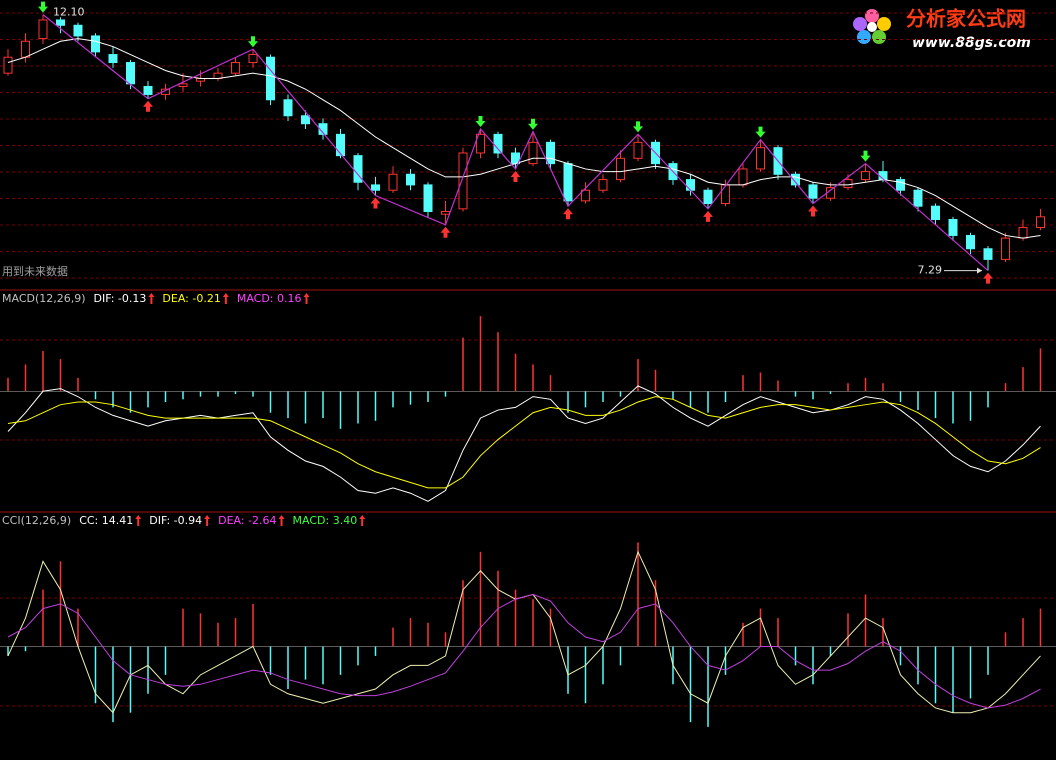  What do you see at coordinates (966, 19) in the screenshot?
I see `logo-title: 分析家公式网` at bounding box center [966, 19].